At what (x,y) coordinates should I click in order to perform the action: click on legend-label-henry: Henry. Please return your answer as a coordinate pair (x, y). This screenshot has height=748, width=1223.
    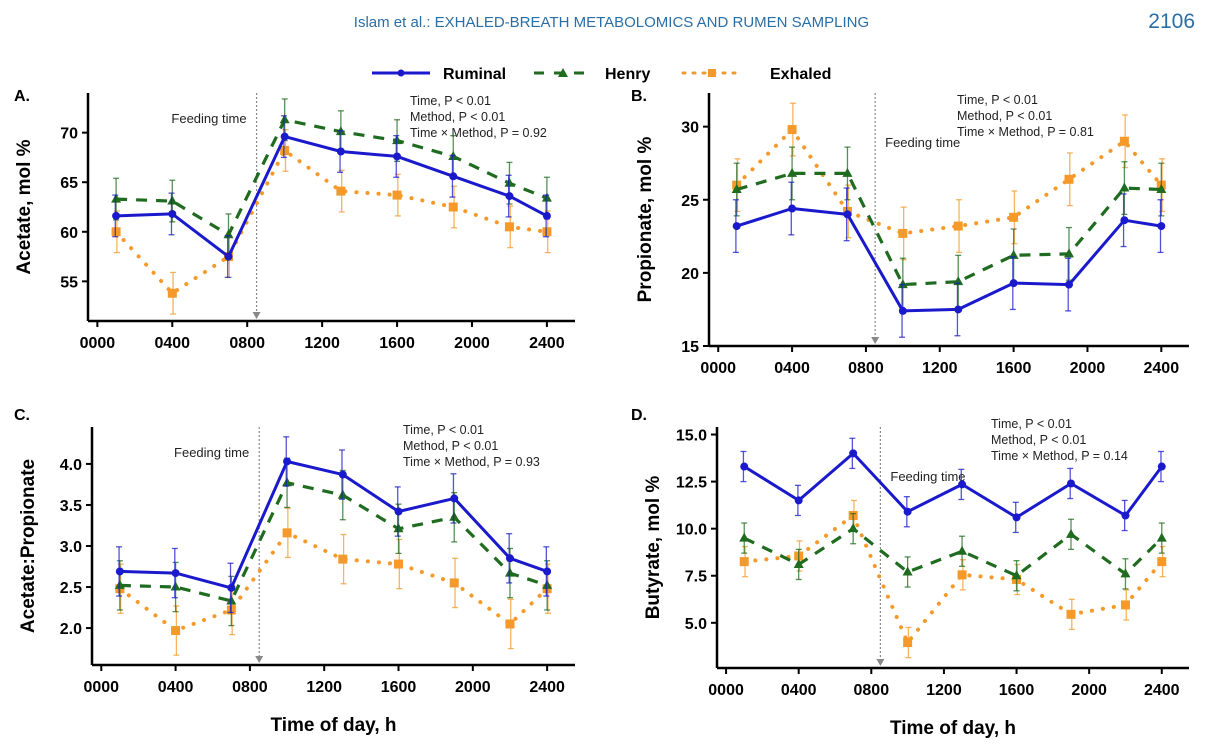
    Looking at the image, I should click on (627, 74).